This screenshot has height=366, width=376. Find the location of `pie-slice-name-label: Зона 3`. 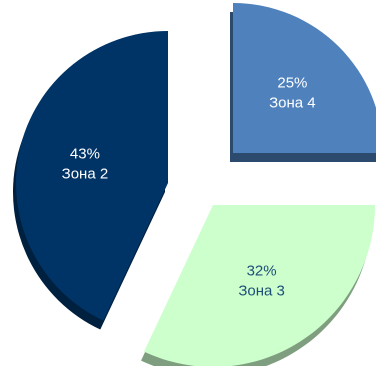

pie-slice-name-label: Зона 3 is located at coordinates (261, 291).